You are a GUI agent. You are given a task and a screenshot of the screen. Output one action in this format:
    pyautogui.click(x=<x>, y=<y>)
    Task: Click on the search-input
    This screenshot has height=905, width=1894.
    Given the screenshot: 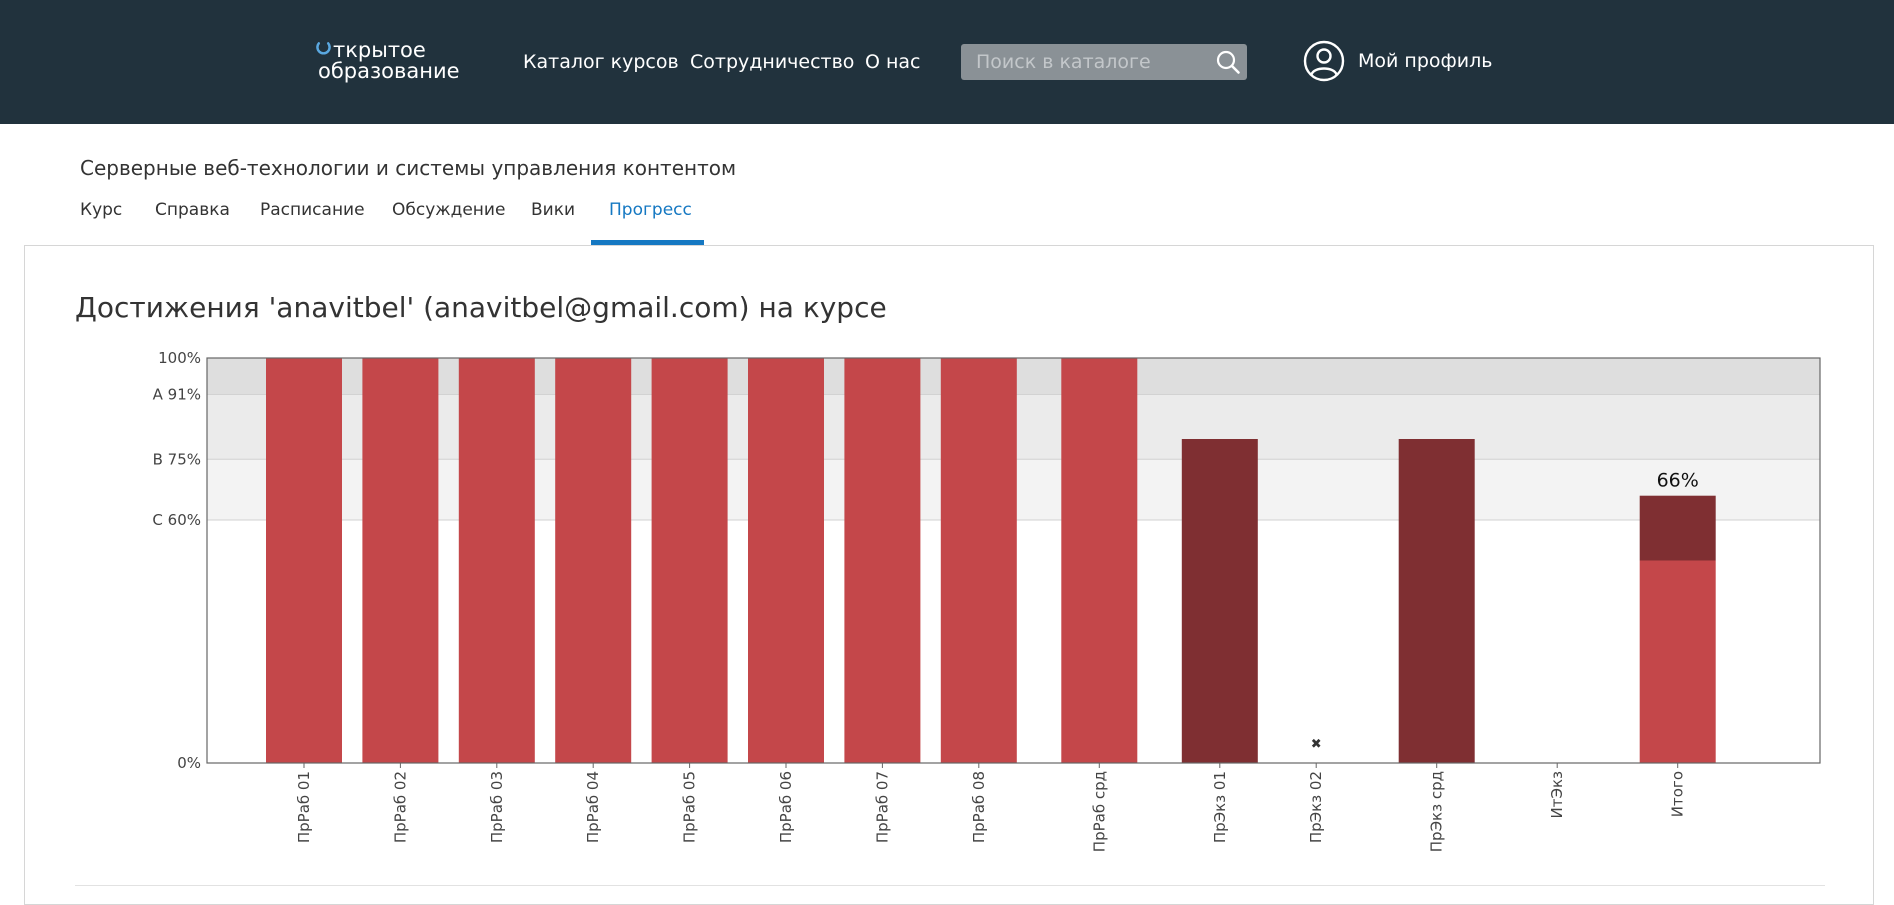 What is the action you would take?
    pyautogui.click(x=1081, y=62)
    